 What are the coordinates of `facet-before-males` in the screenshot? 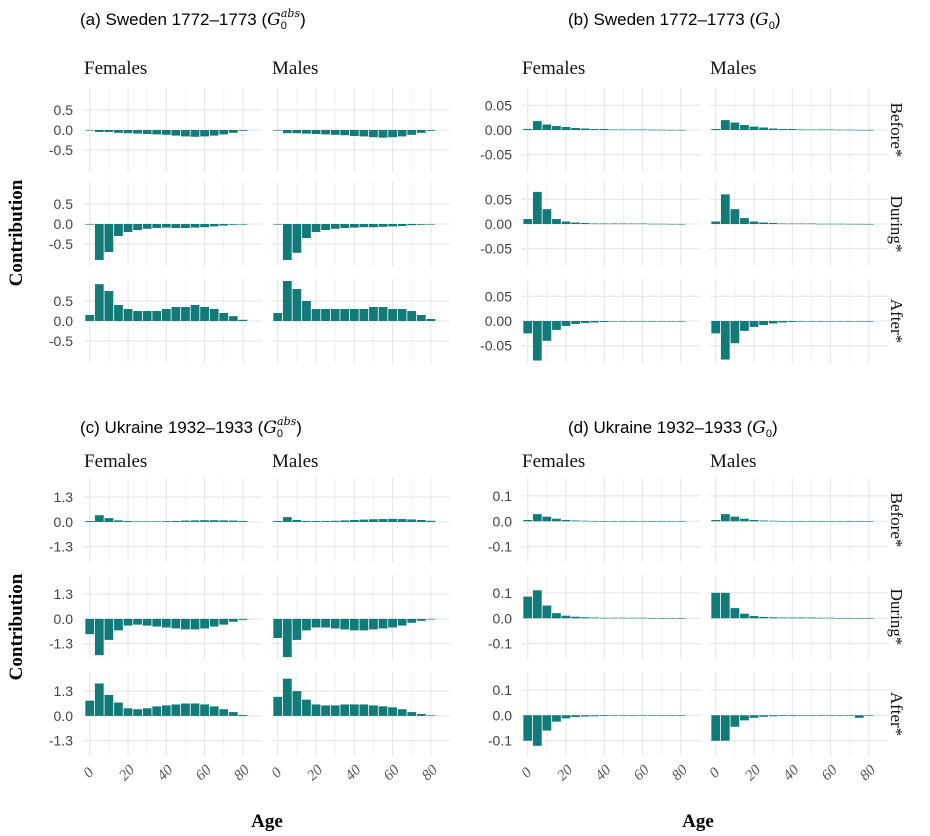 It's located at (799, 130).